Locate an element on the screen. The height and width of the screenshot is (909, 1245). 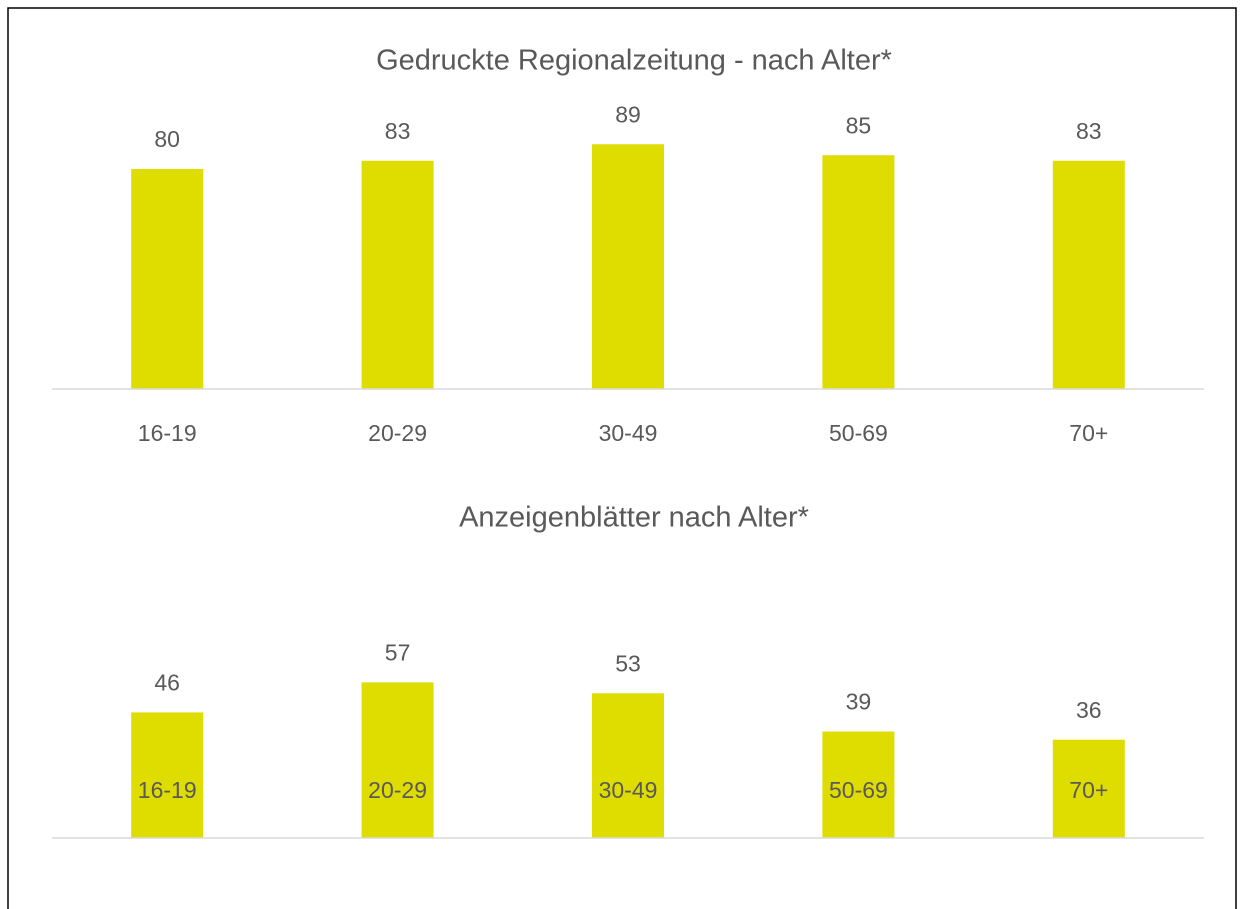
value-label: 80 is located at coordinates (167, 139).